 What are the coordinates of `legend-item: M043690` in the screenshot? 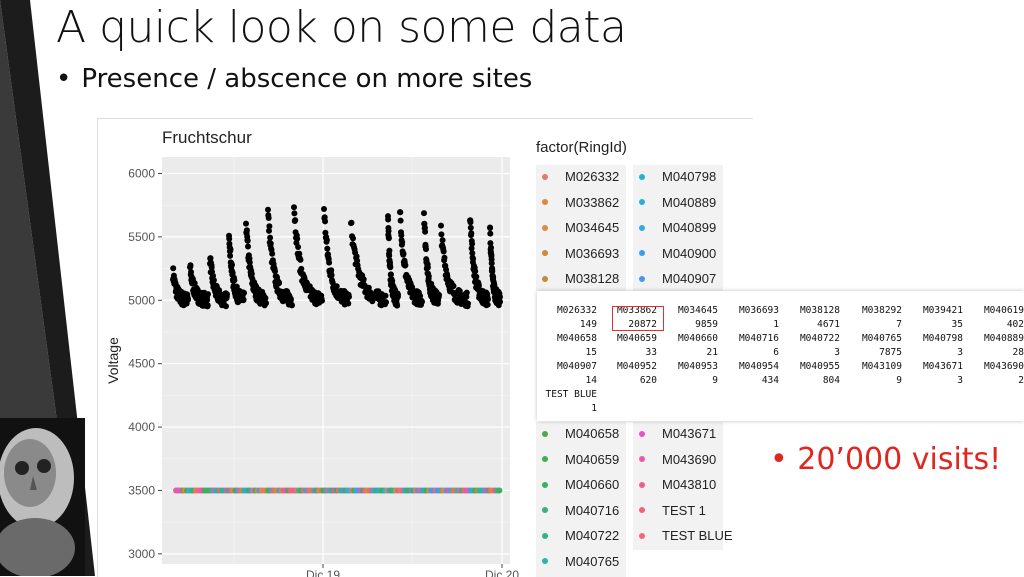 It's located at (677, 459).